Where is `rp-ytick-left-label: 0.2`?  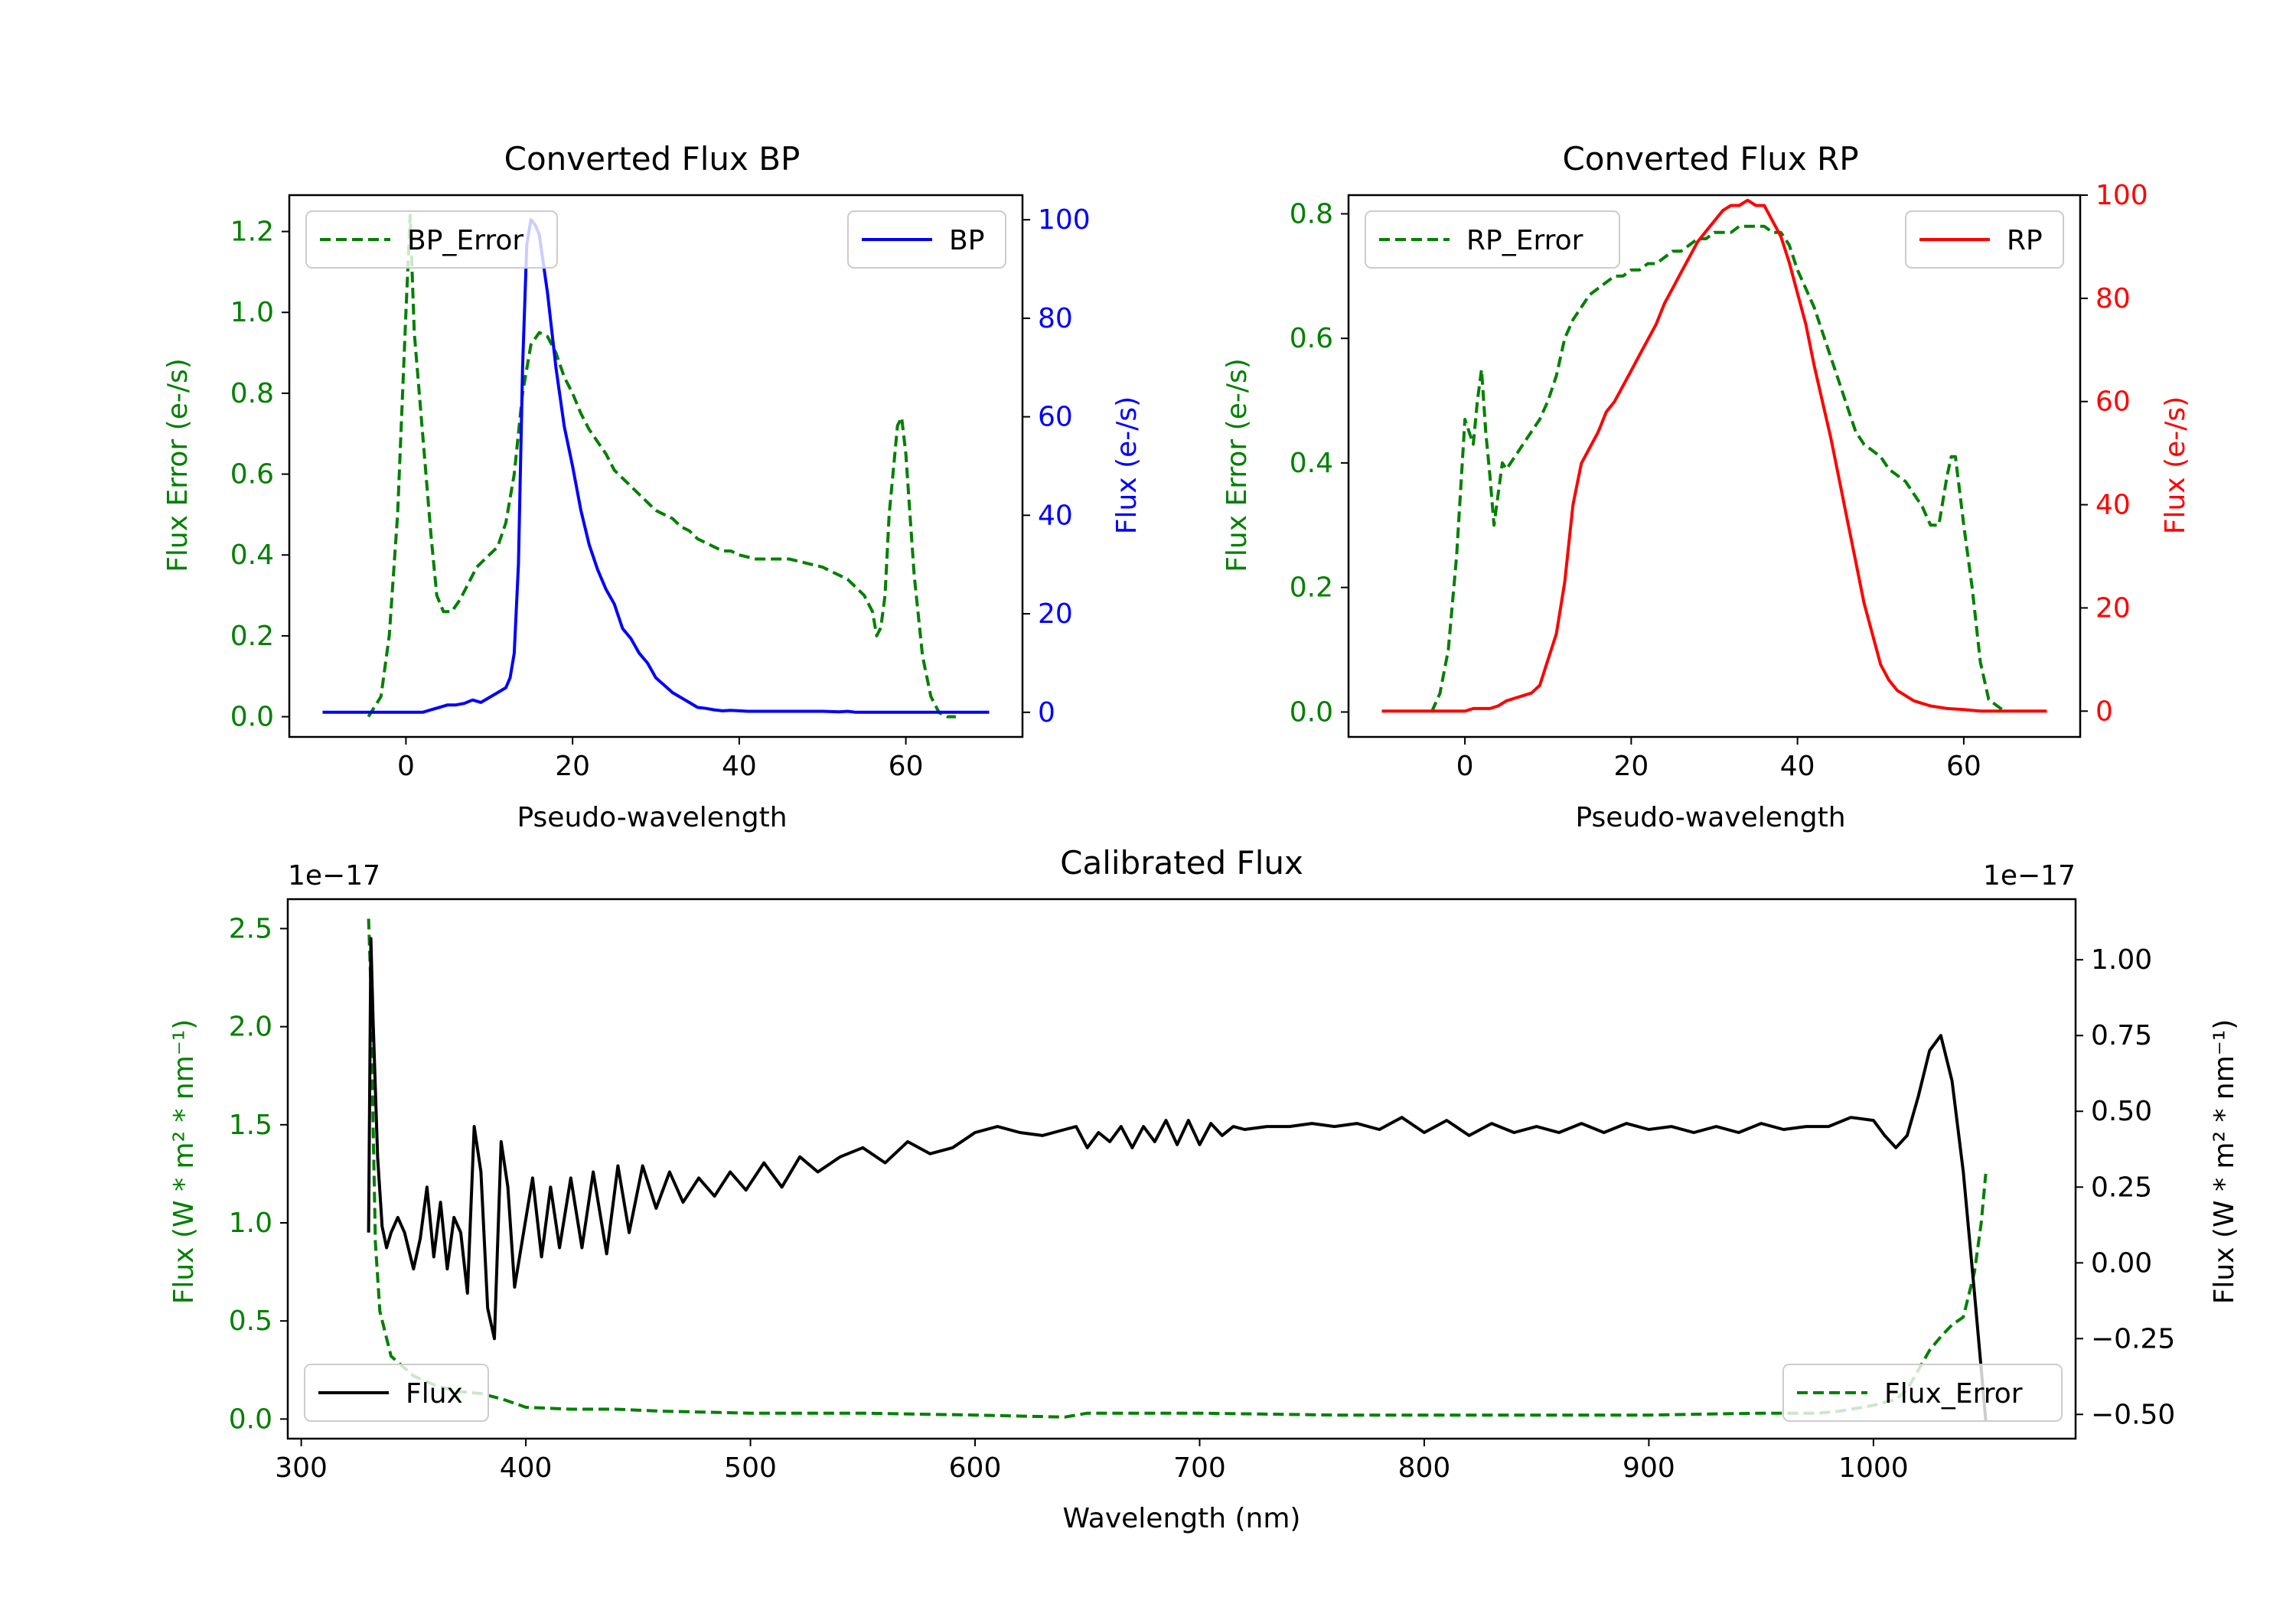 rp-ytick-left-label: 0.2 is located at coordinates (1311, 588).